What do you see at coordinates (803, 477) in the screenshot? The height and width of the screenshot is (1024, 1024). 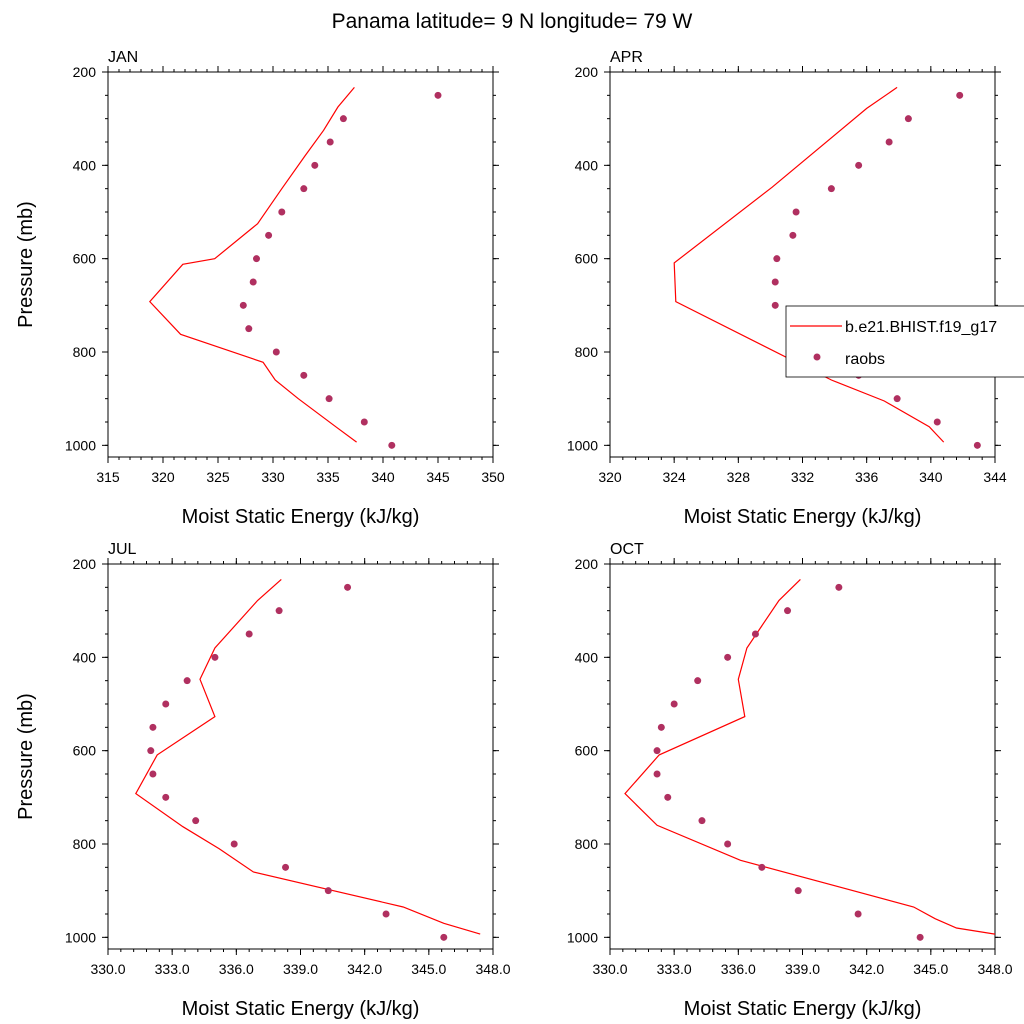 I see `x-tick-label: 332` at bounding box center [803, 477].